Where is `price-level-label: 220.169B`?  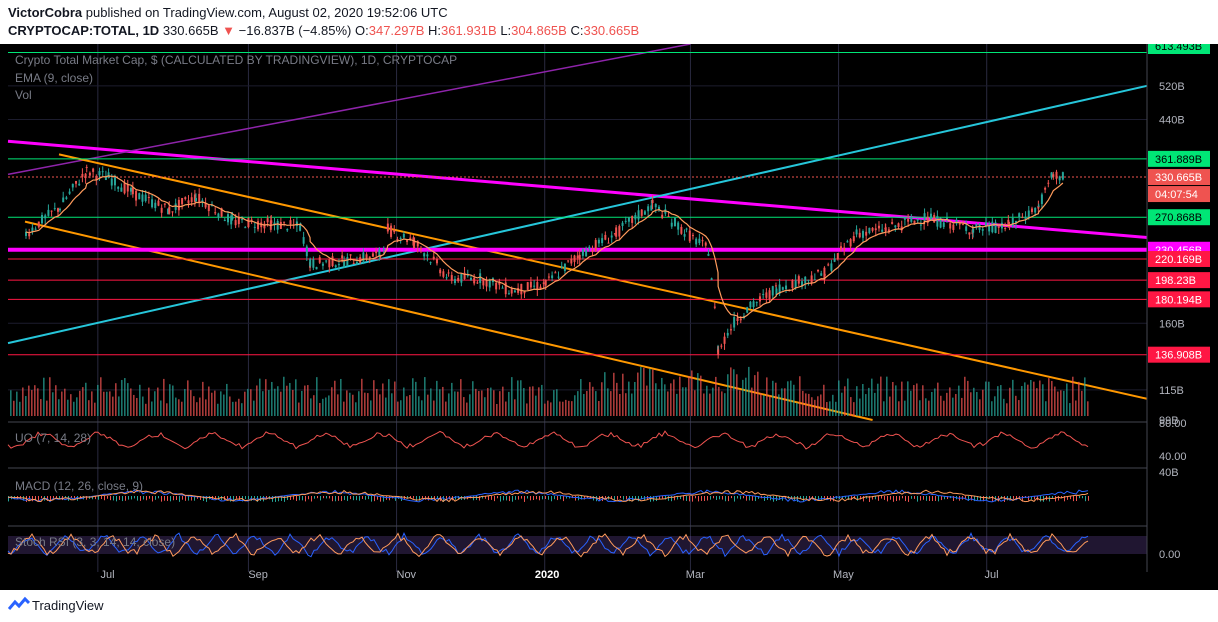 price-level-label: 220.169B is located at coordinates (1178, 260).